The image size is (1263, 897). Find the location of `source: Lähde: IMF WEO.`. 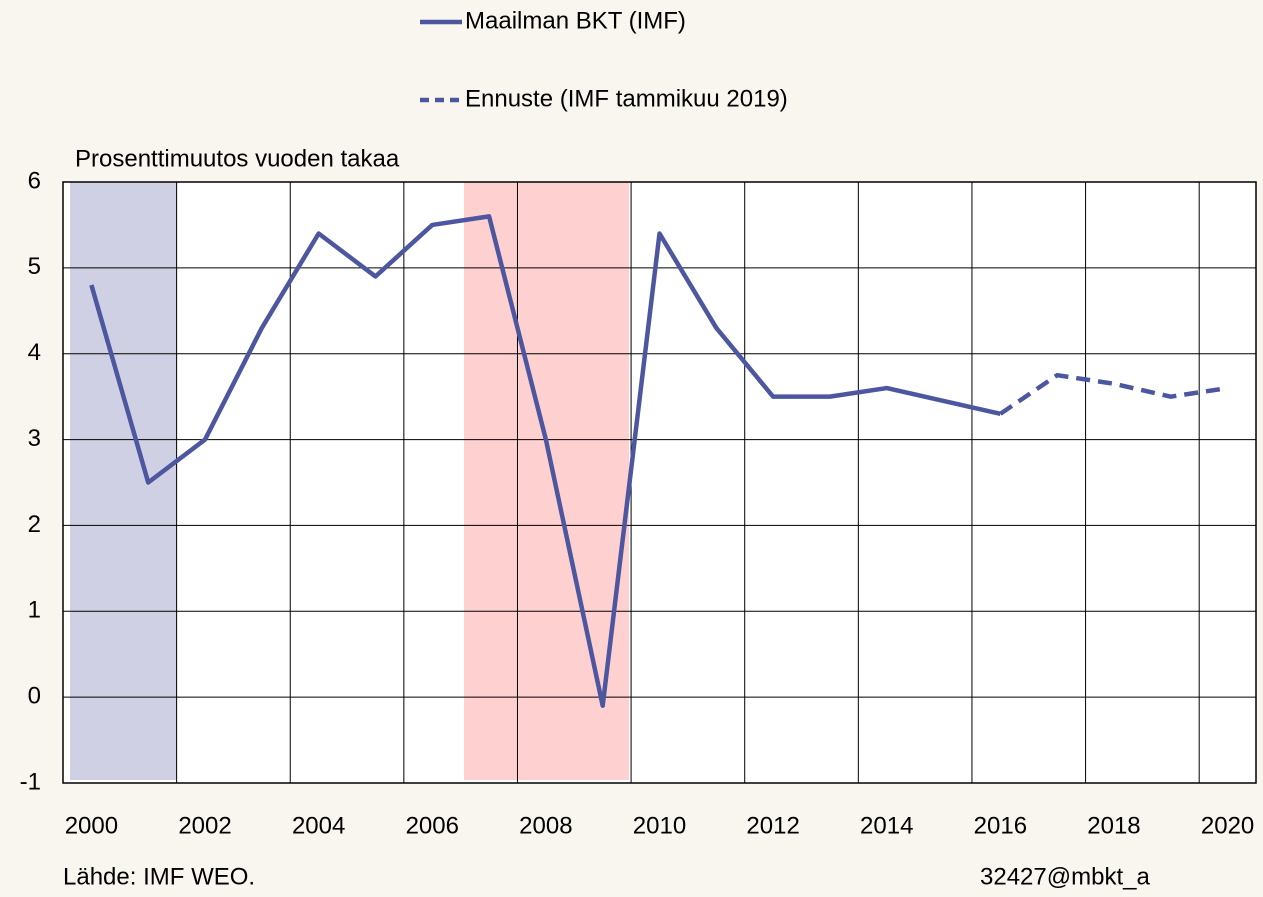

source: Lähde: IMF WEO. is located at coordinates (159, 876).